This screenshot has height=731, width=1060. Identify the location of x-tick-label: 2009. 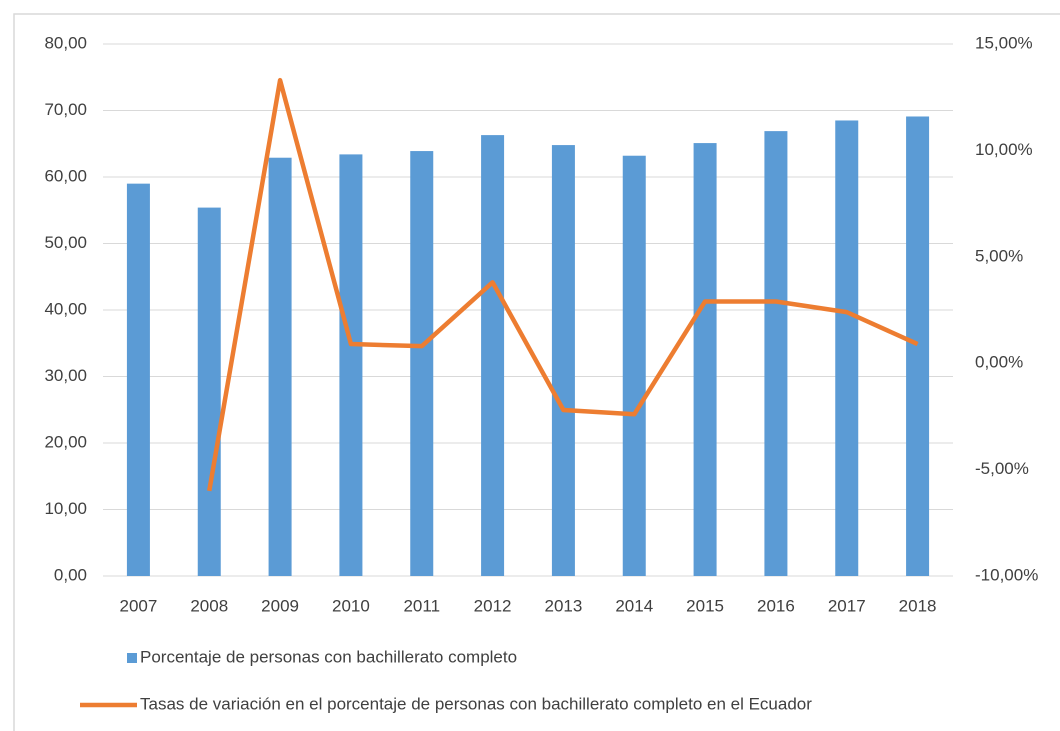
(280, 605).